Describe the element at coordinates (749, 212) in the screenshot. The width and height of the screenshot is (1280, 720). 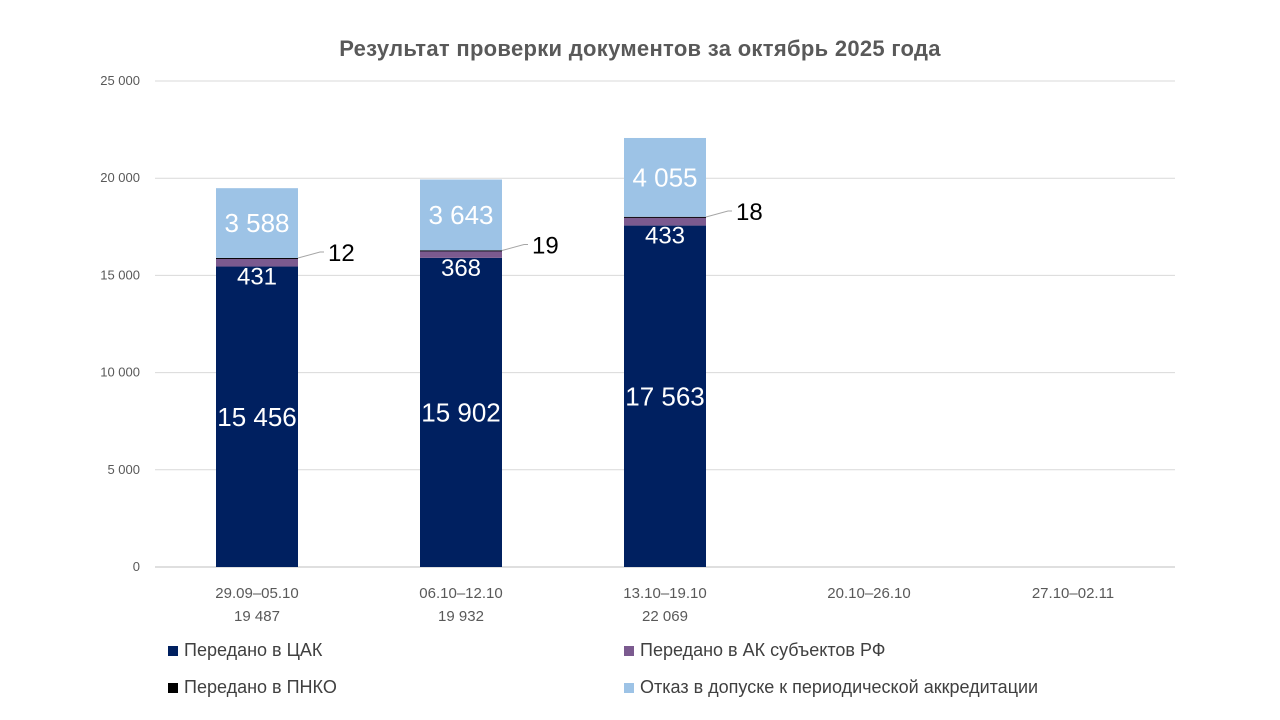
I see `data-label-pnko: 18` at that location.